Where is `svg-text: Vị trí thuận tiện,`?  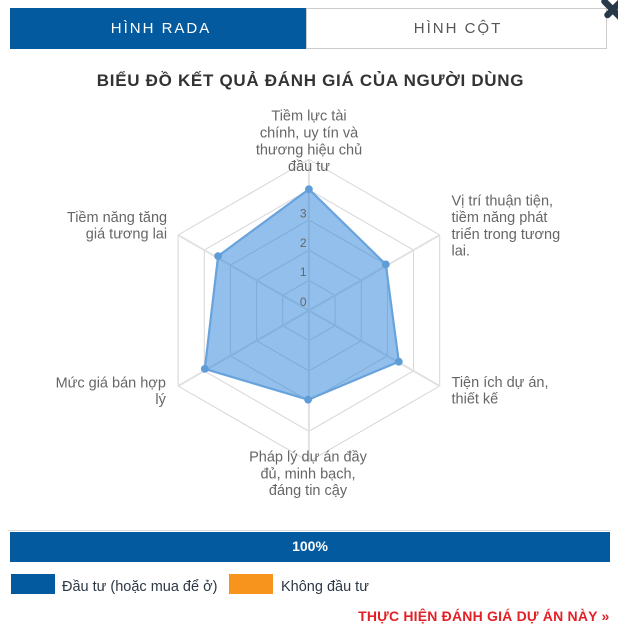 svg-text: Vị trí thuận tiện, is located at coordinates (503, 201).